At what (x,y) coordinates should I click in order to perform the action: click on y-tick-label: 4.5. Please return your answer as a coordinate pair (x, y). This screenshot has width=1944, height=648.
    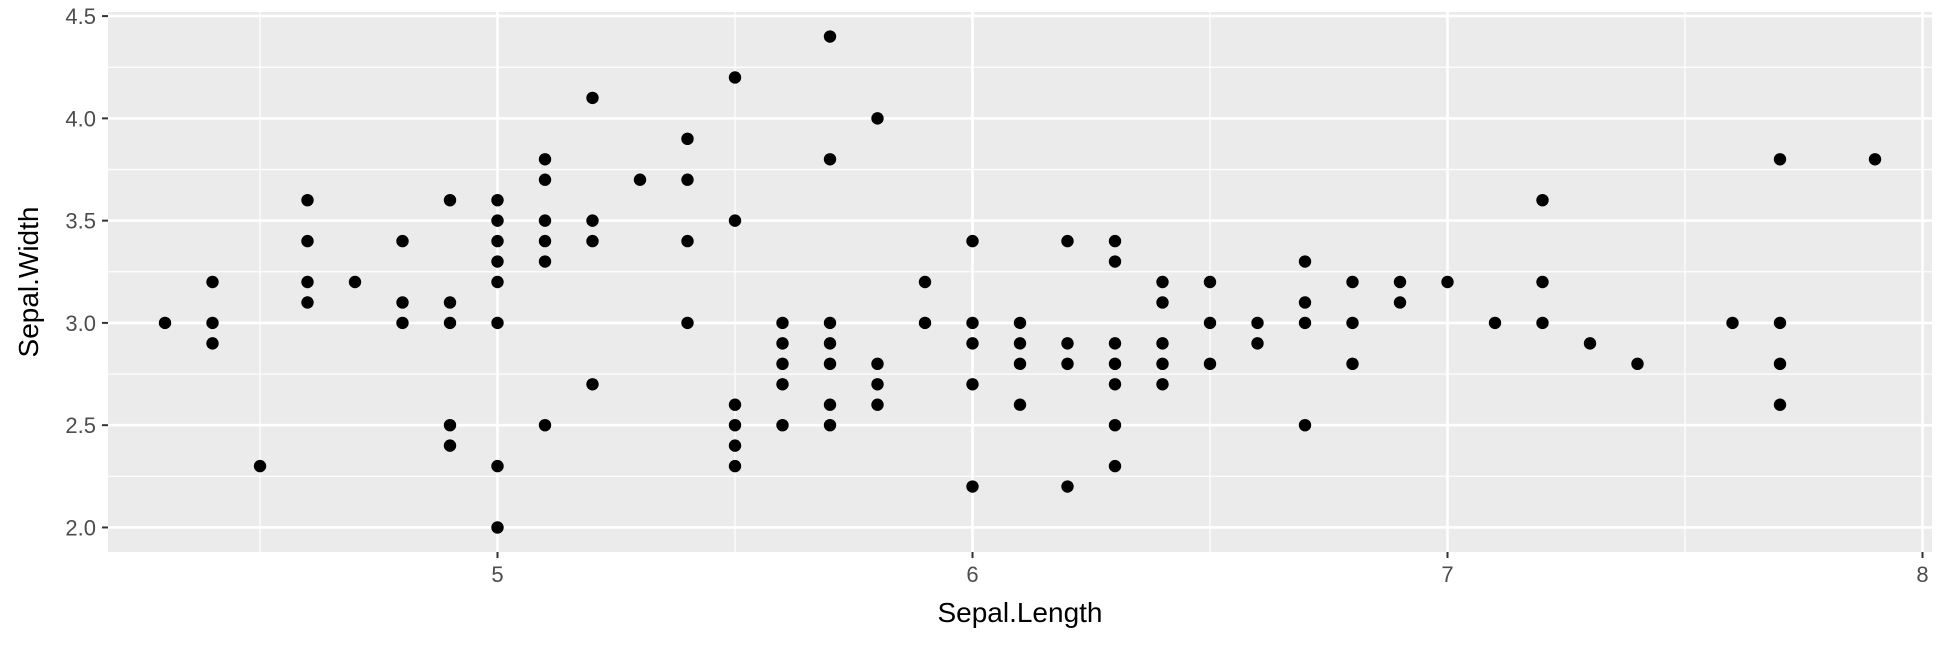
    Looking at the image, I should click on (80, 16).